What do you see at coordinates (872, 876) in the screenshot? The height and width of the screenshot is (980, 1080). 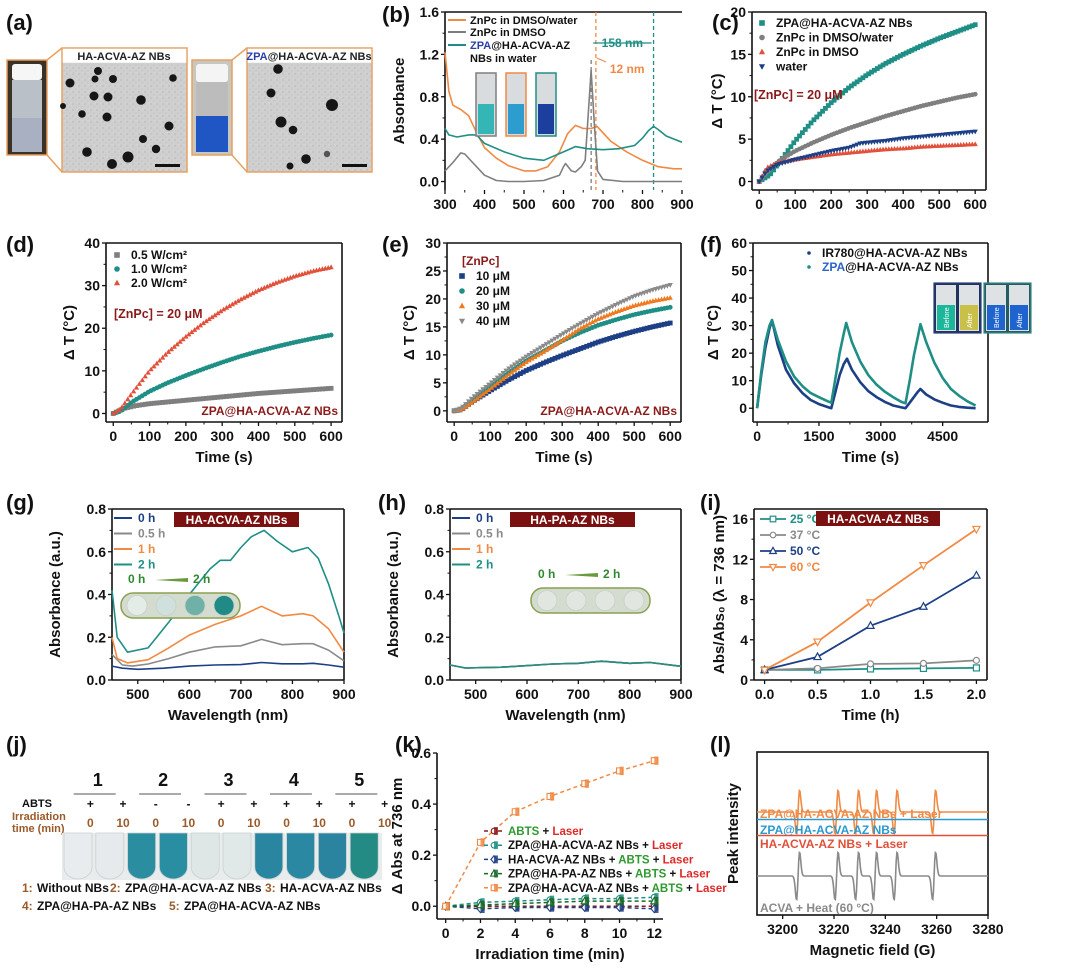 I see `epr-spectrum-acva-heat` at bounding box center [872, 876].